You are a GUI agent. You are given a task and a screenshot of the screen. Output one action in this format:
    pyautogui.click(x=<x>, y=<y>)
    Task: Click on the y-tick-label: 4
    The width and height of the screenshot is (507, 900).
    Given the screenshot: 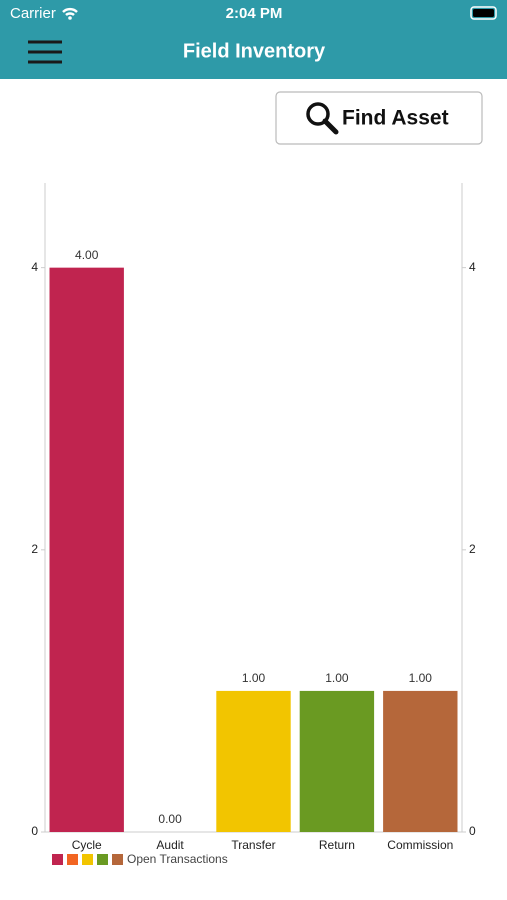 What is the action you would take?
    pyautogui.click(x=34, y=267)
    